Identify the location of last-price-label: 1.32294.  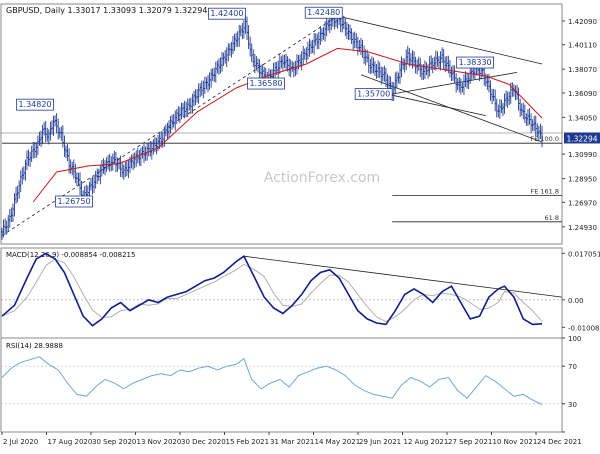
(581, 138).